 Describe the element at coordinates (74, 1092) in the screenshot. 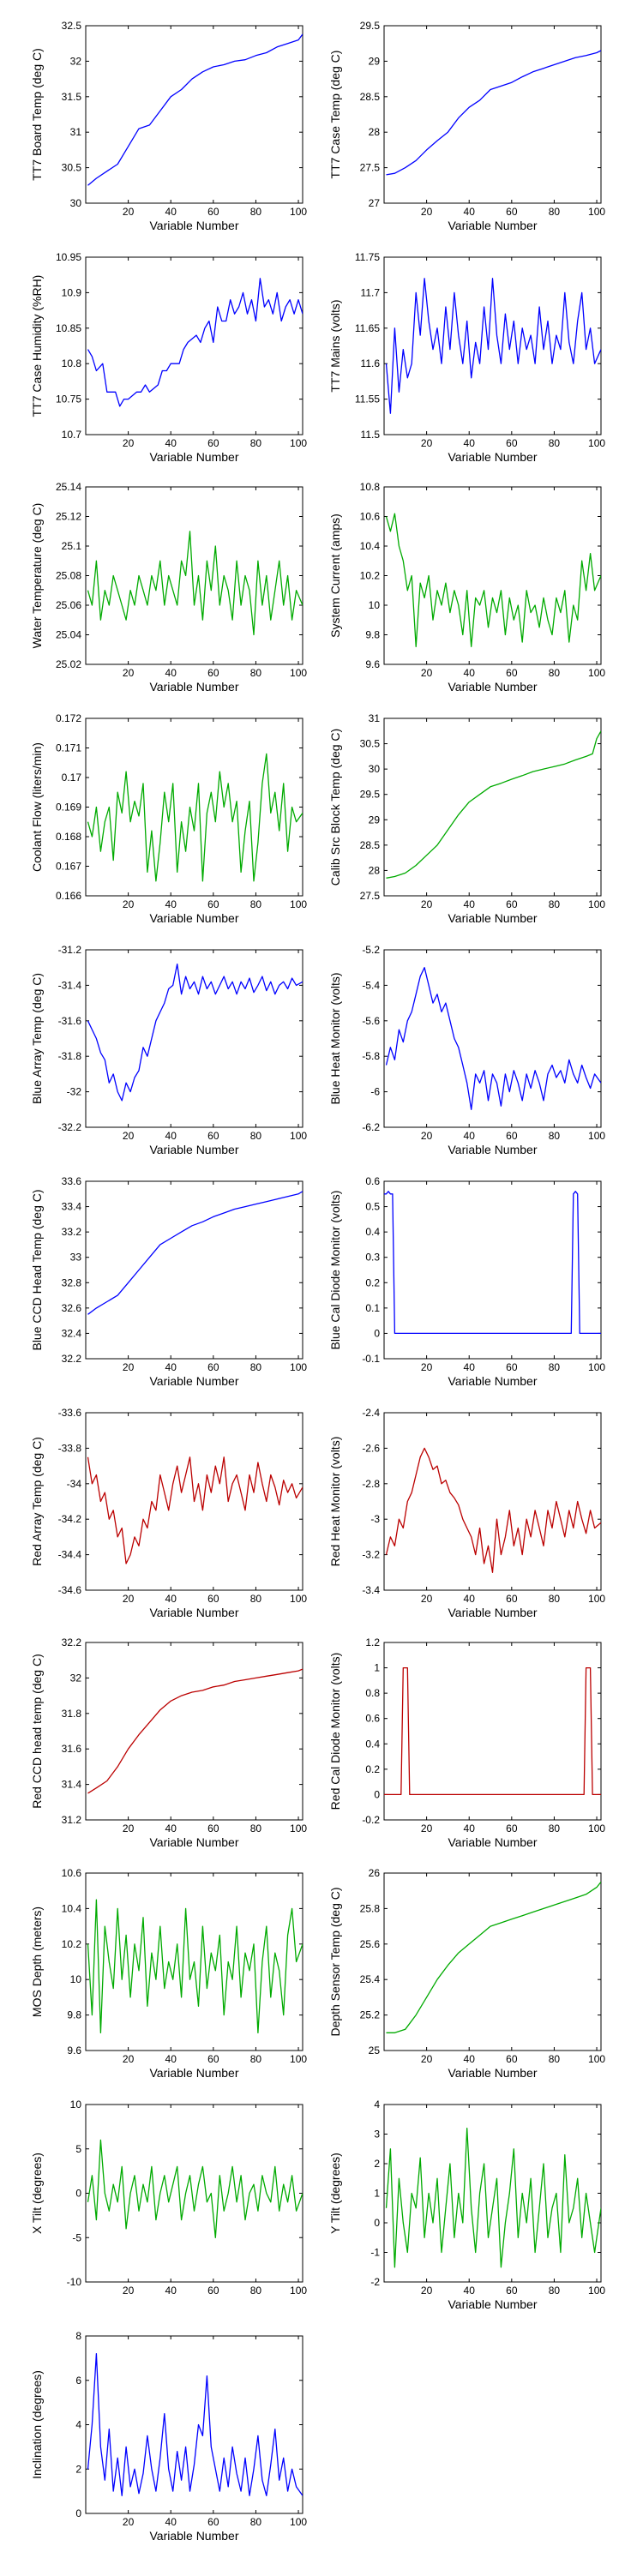

I see `y-tick-label: -32` at that location.